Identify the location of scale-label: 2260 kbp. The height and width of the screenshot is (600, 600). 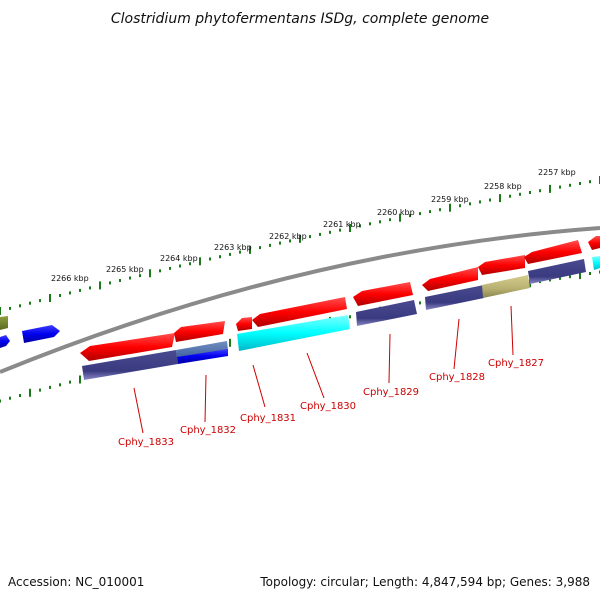
(396, 212).